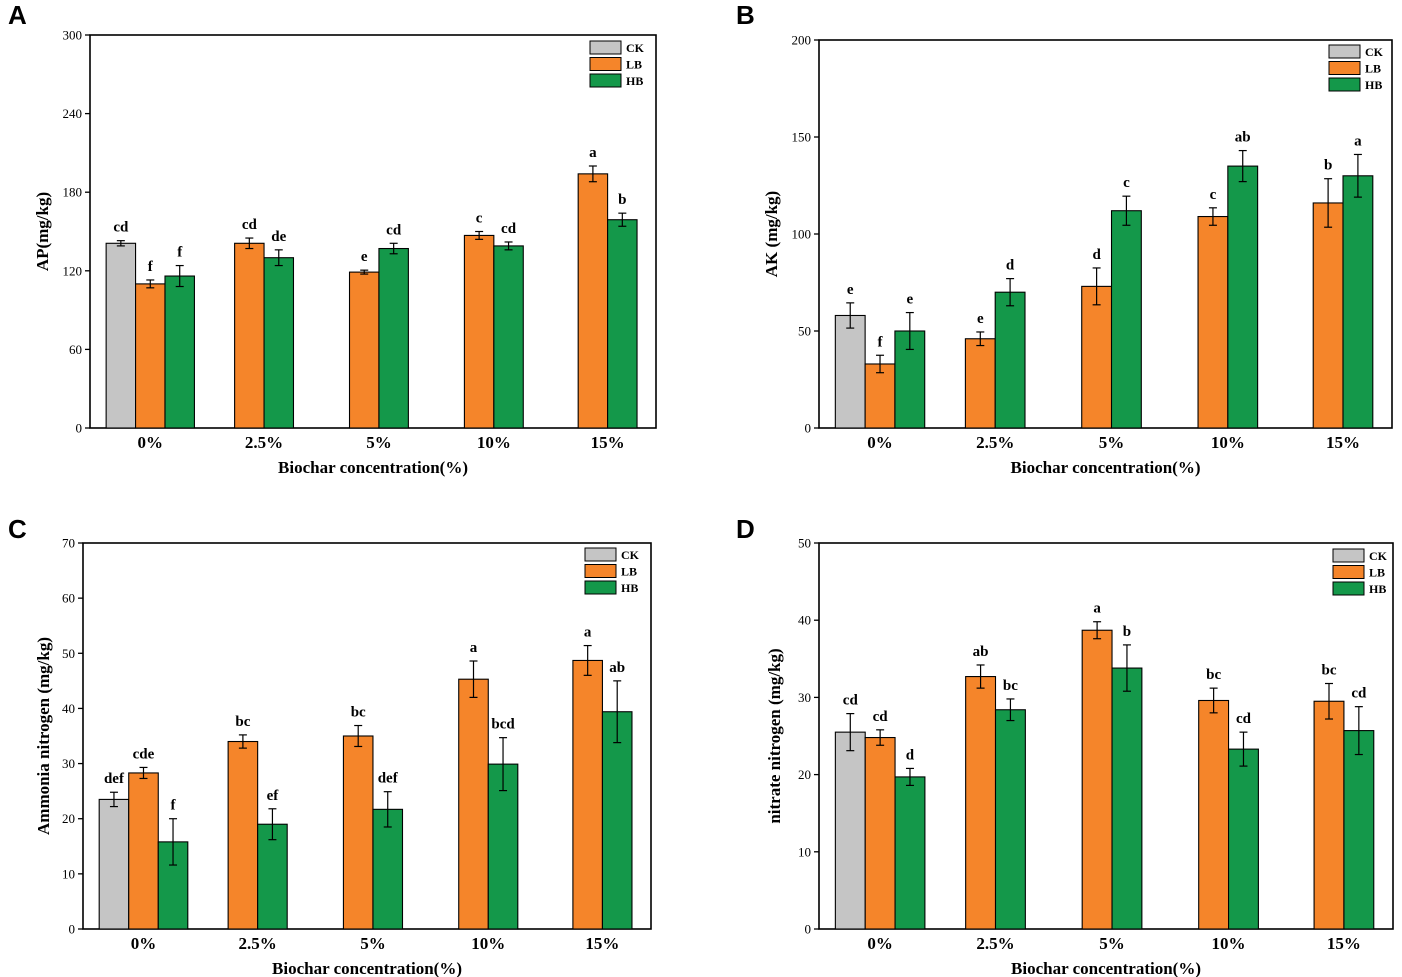  I want to click on y-tick-label: 150, so click(802, 137).